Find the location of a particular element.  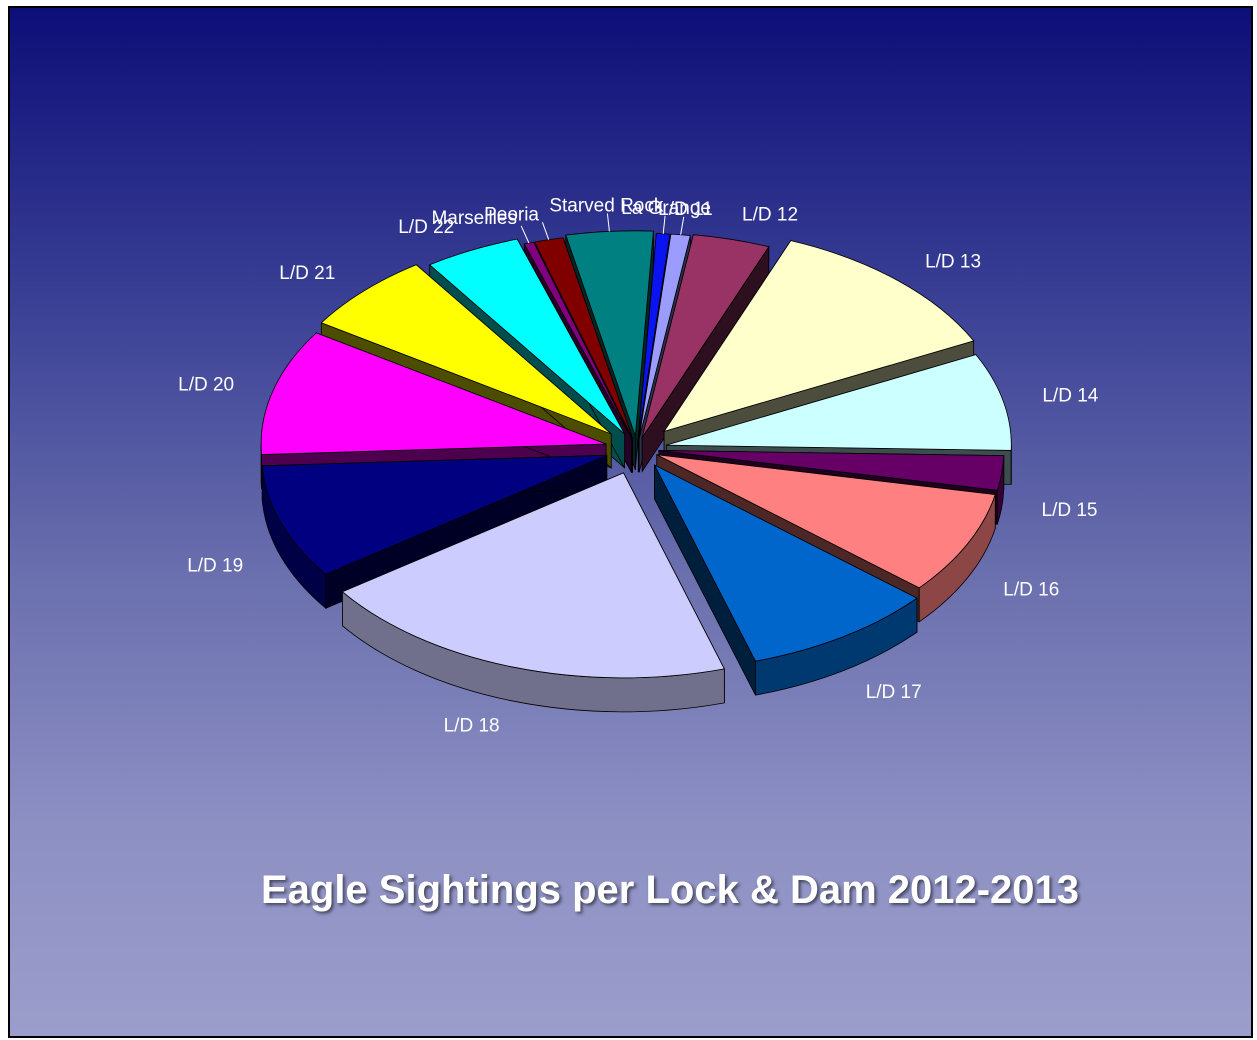

chart-title: Eagle Sightings per Lock & Dam 2012-2013 is located at coordinates (670, 890).